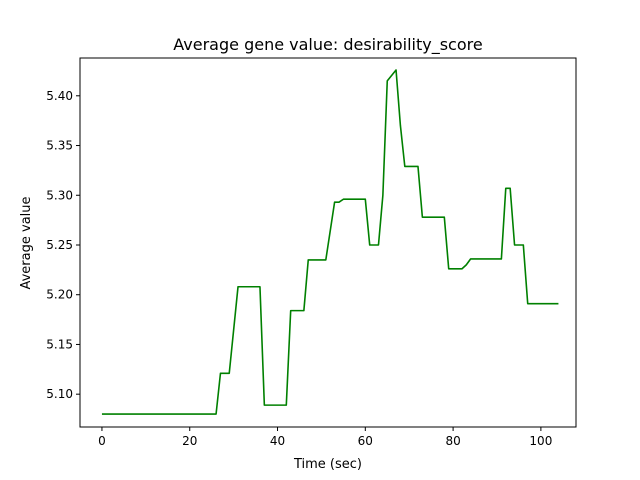 Image resolution: width=640 pixels, height=480 pixels. What do you see at coordinates (327, 464) in the screenshot?
I see `x-axis-label: Time (sec)` at bounding box center [327, 464].